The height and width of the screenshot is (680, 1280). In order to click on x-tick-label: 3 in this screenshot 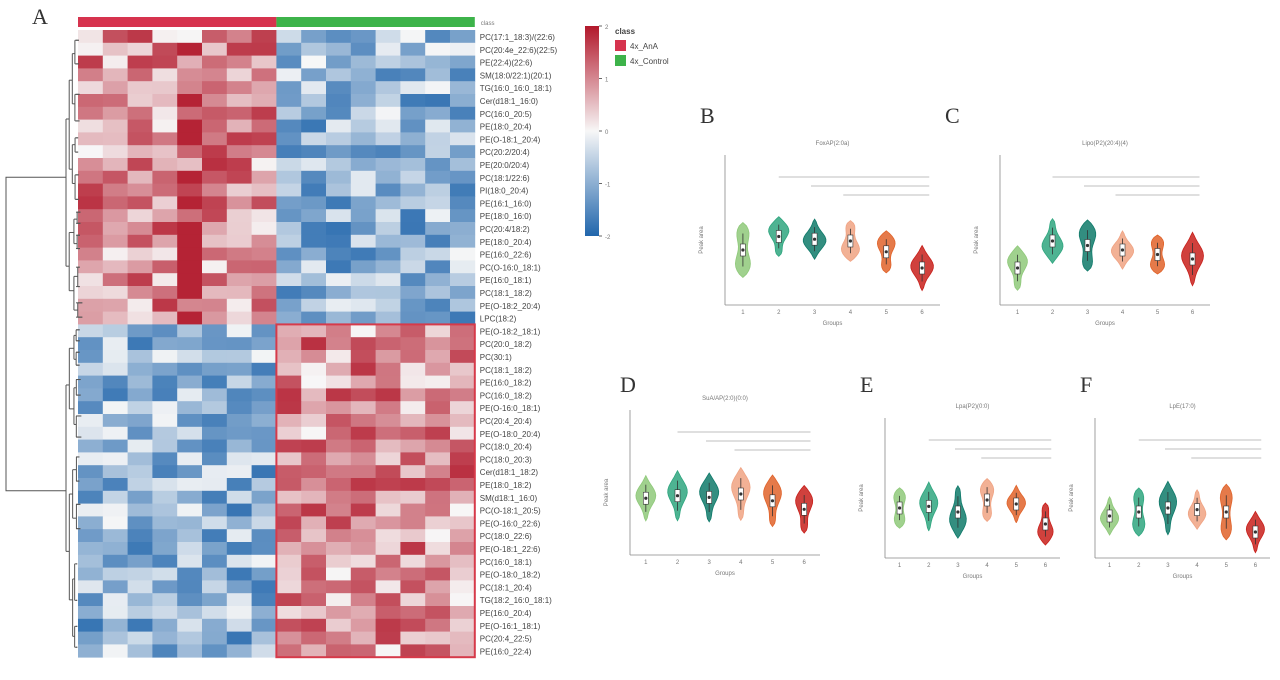, I will do `click(815, 313)`.